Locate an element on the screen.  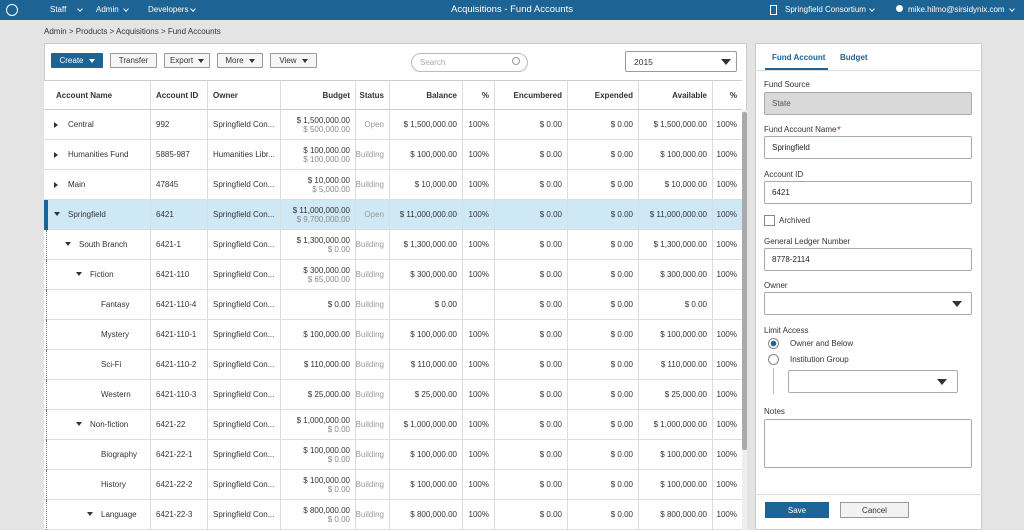
column-header: Owner is located at coordinates (243, 95).